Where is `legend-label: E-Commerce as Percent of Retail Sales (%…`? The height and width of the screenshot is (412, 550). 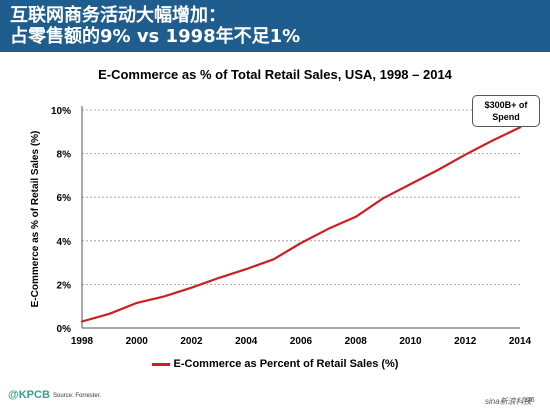
legend-label: E-Commerce as Percent of Retail Sales (%… is located at coordinates (286, 364).